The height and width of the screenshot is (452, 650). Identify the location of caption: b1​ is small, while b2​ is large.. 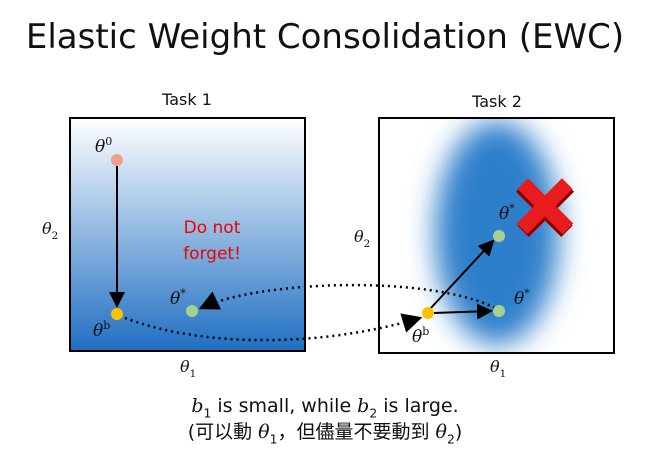
(324, 408).